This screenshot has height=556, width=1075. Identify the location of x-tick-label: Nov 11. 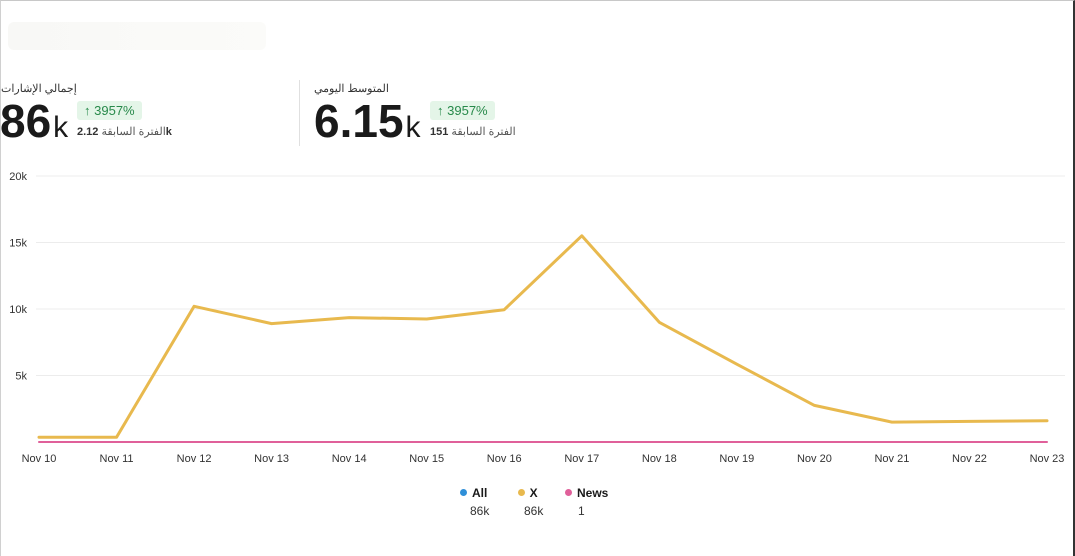
(117, 459).